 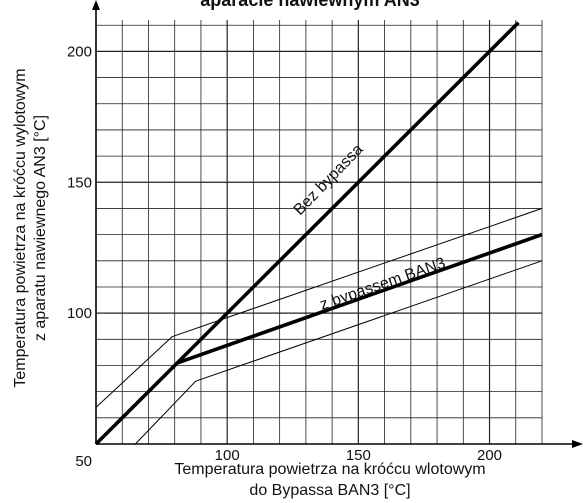 What do you see at coordinates (489, 455) in the screenshot?
I see `x-tick-label: 200` at bounding box center [489, 455].